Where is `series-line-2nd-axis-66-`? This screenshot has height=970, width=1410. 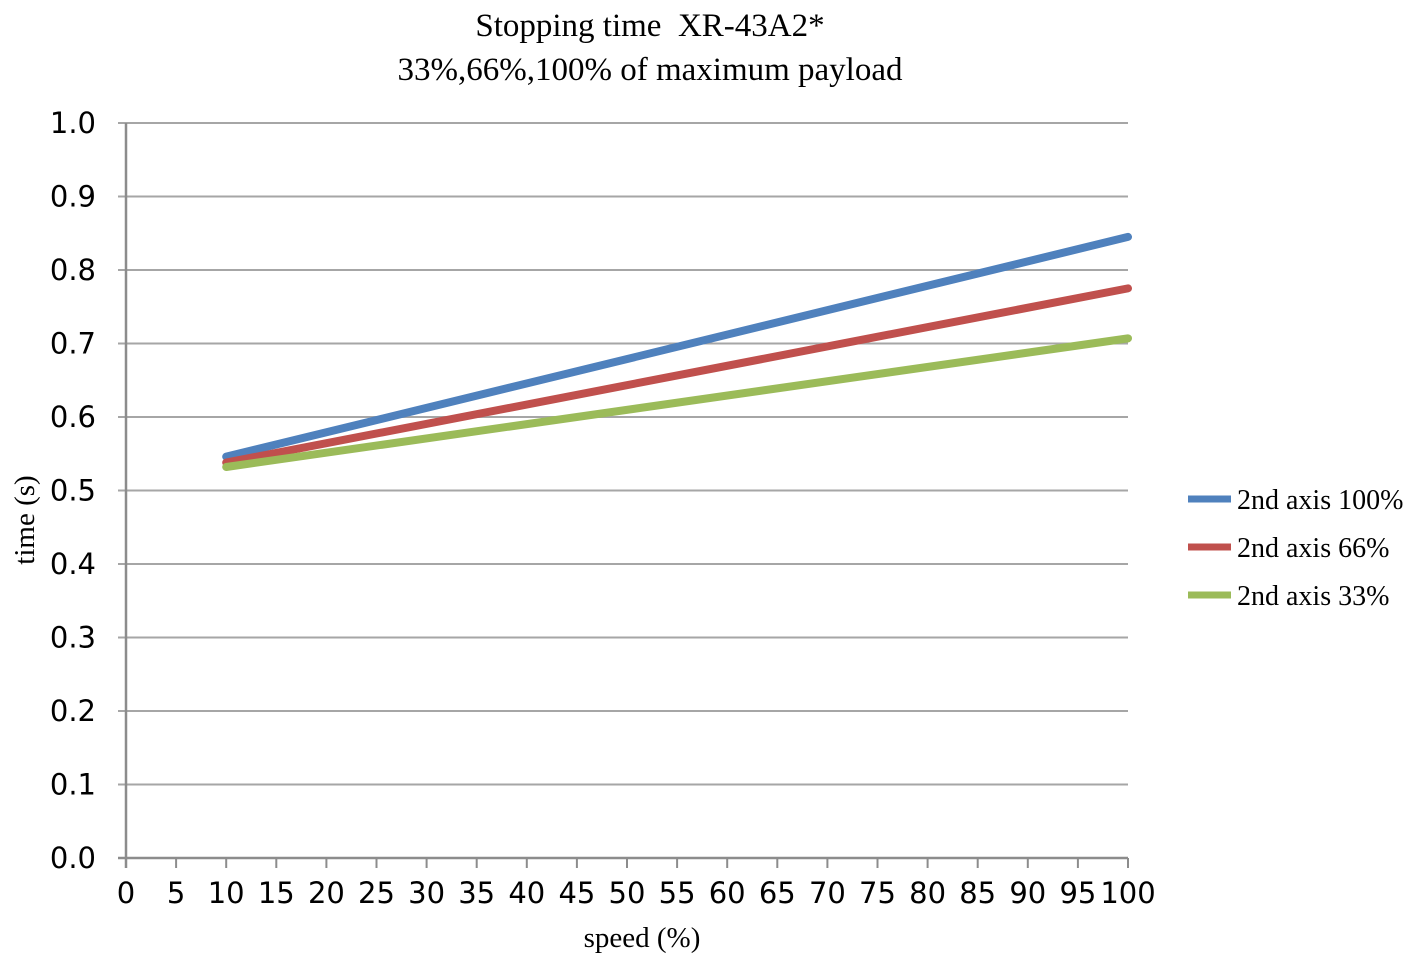
series-line-2nd-axis-66- is located at coordinates (677, 375).